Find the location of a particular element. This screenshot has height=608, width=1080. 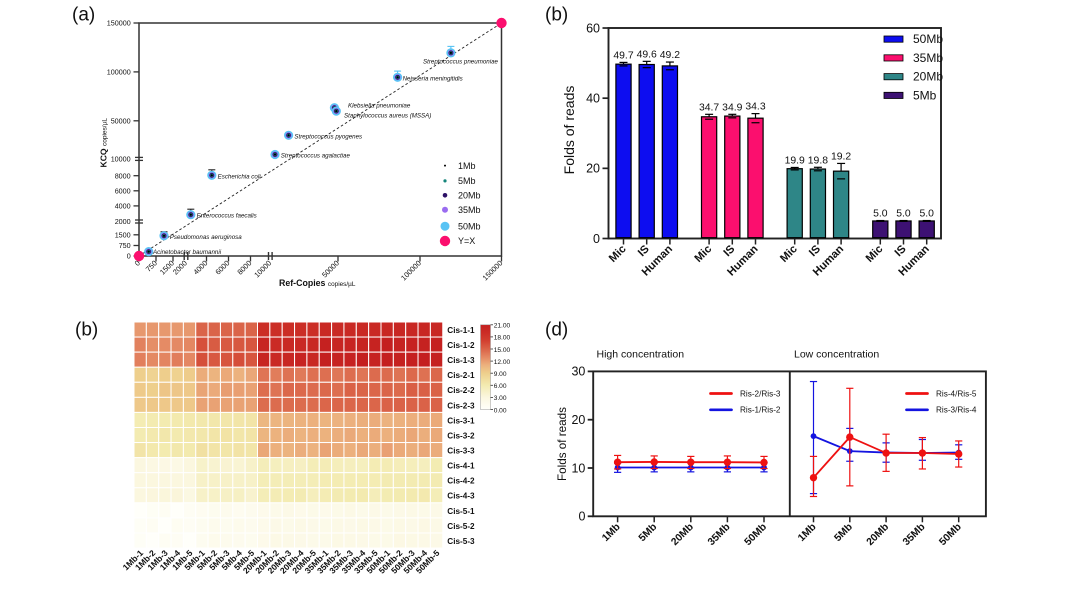

svg-text: 0.00 is located at coordinates (500, 410).